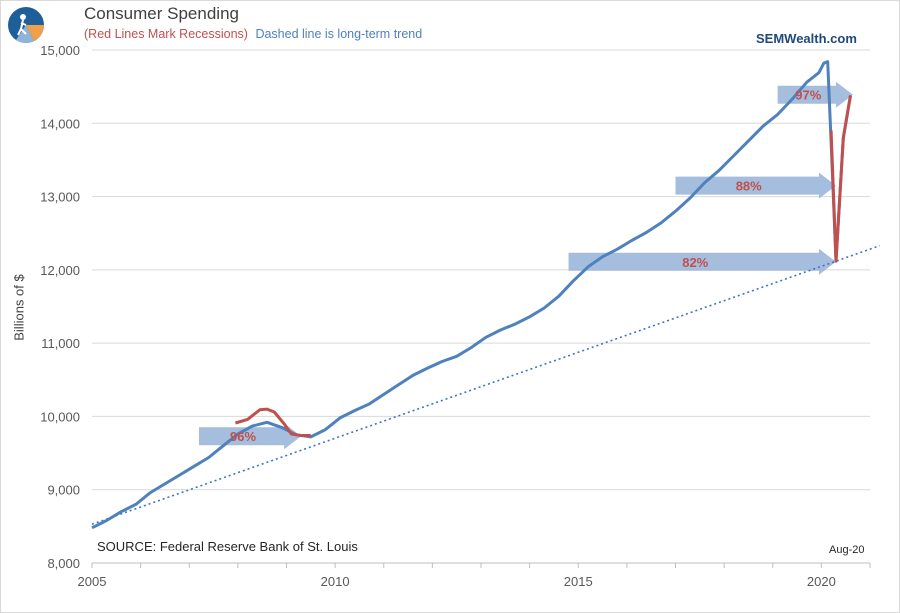 This screenshot has width=900, height=613. I want to click on y-tick-label: 10,000, so click(60, 416).